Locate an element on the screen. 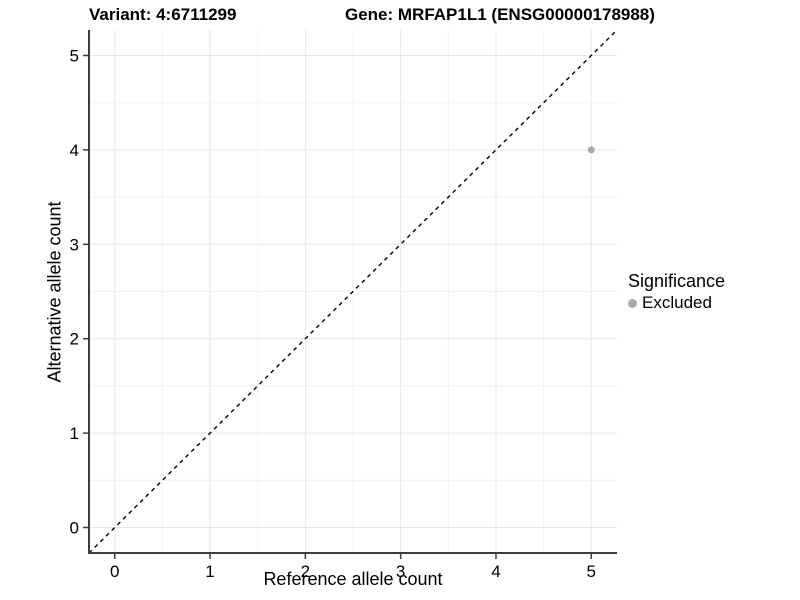  x-tick-label: 3 is located at coordinates (400, 571).